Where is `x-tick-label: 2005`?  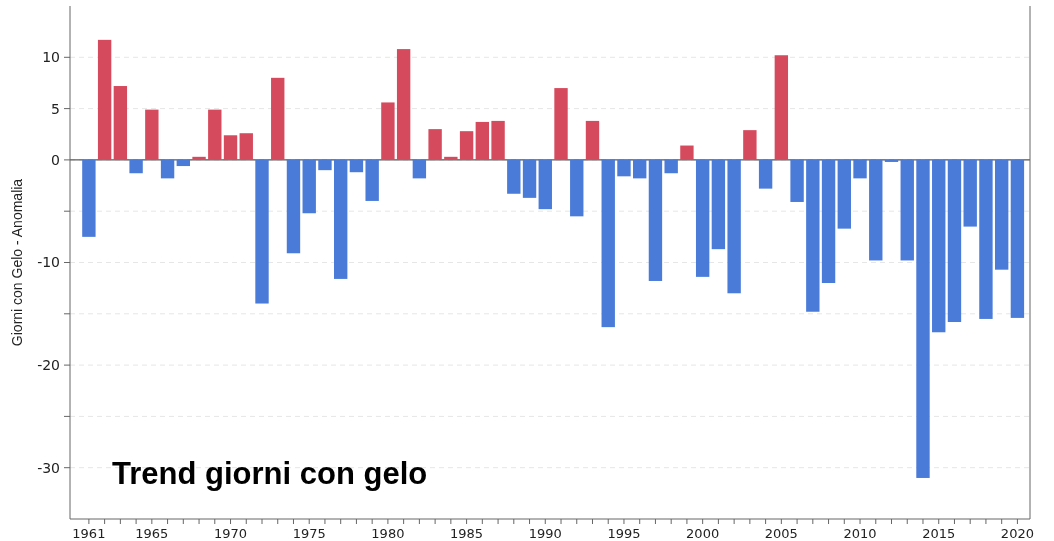
x-tick-label: 2005 is located at coordinates (781, 533).